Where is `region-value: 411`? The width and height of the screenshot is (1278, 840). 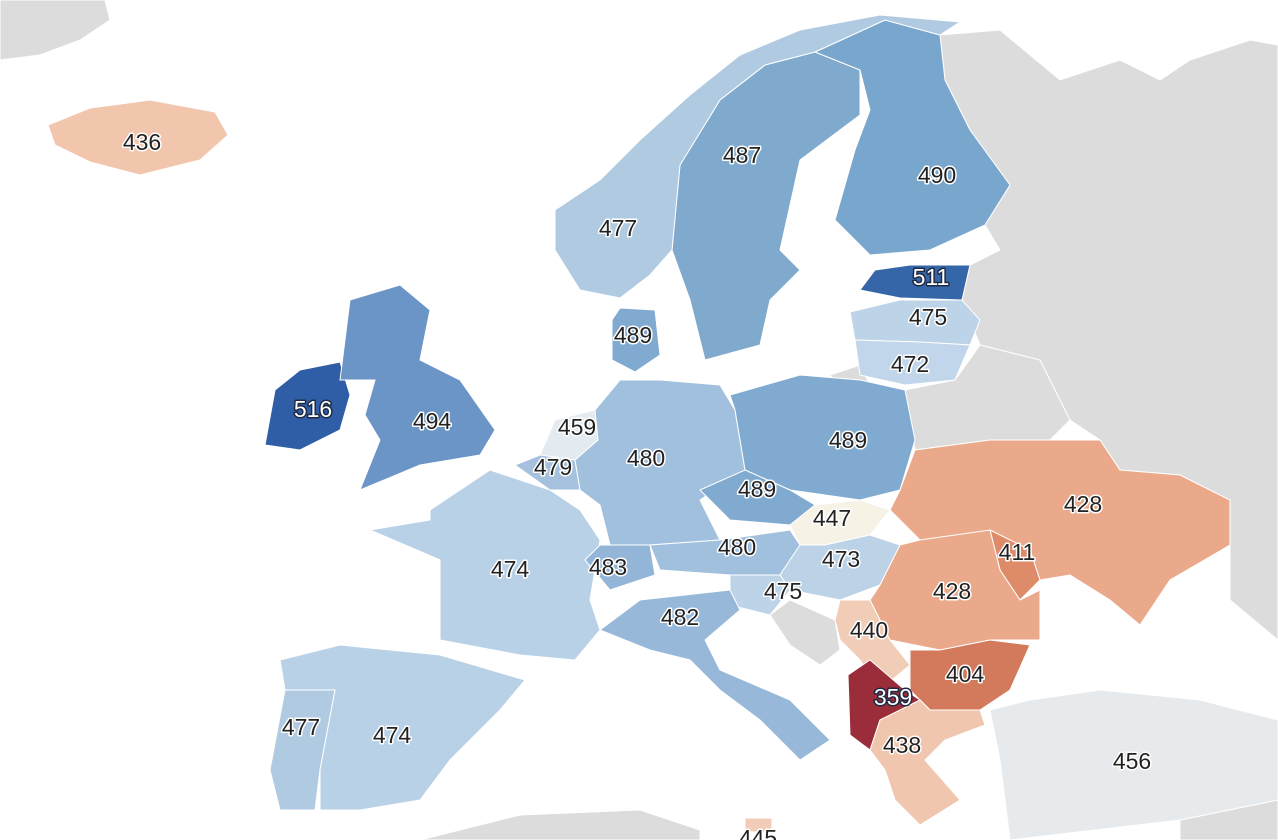
region-value: 411 is located at coordinates (1017, 552).